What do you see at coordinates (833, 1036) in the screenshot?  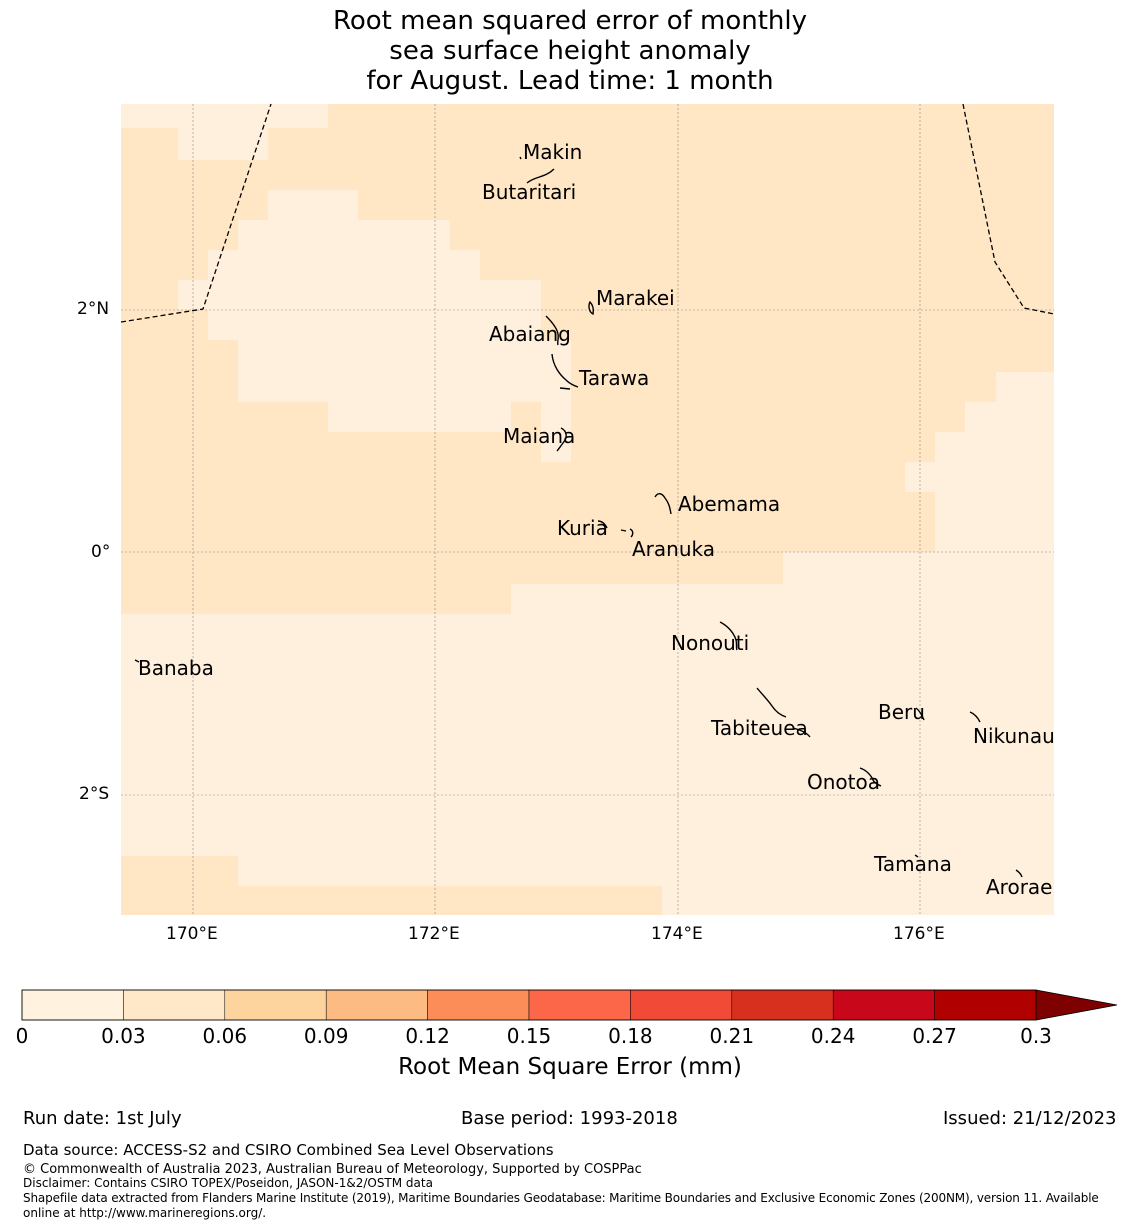 I see `colorbar-tick: 0.24` at bounding box center [833, 1036].